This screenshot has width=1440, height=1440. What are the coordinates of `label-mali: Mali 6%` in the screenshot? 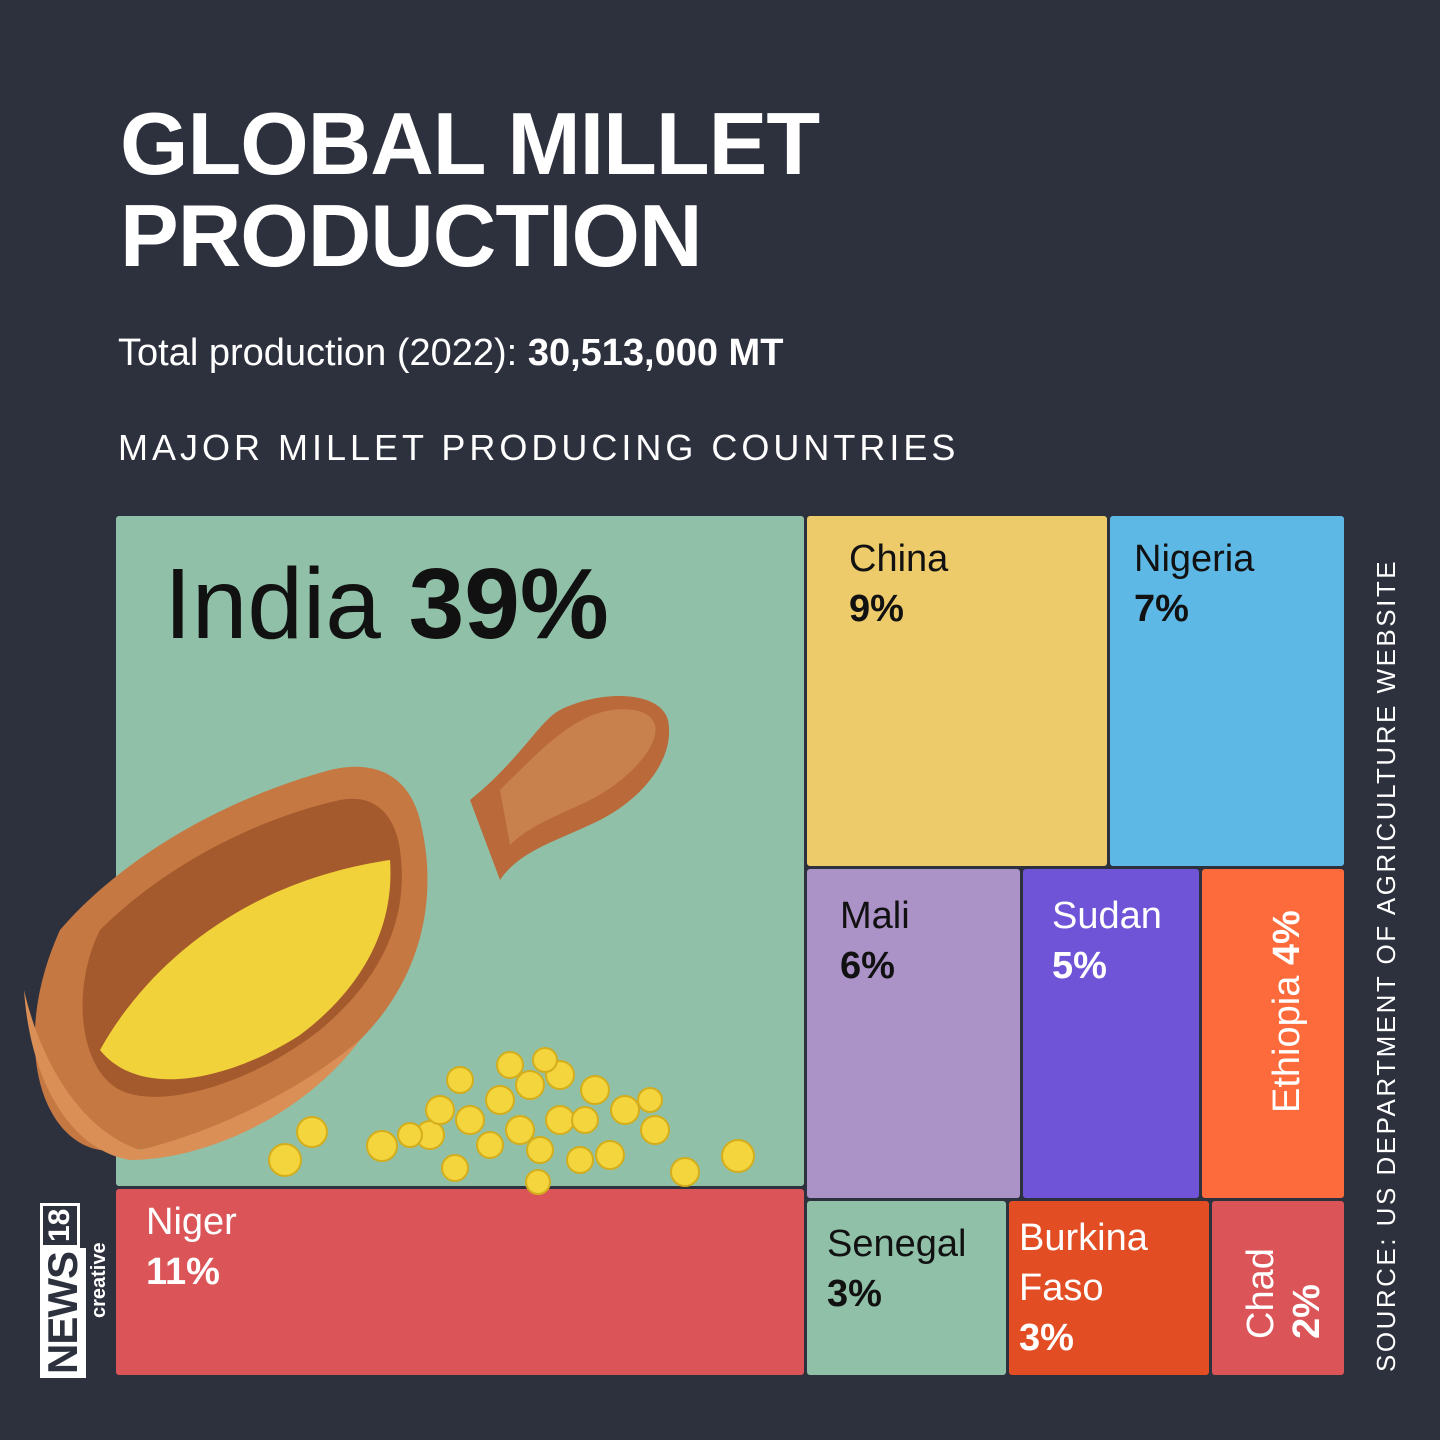 It's located at (875, 941).